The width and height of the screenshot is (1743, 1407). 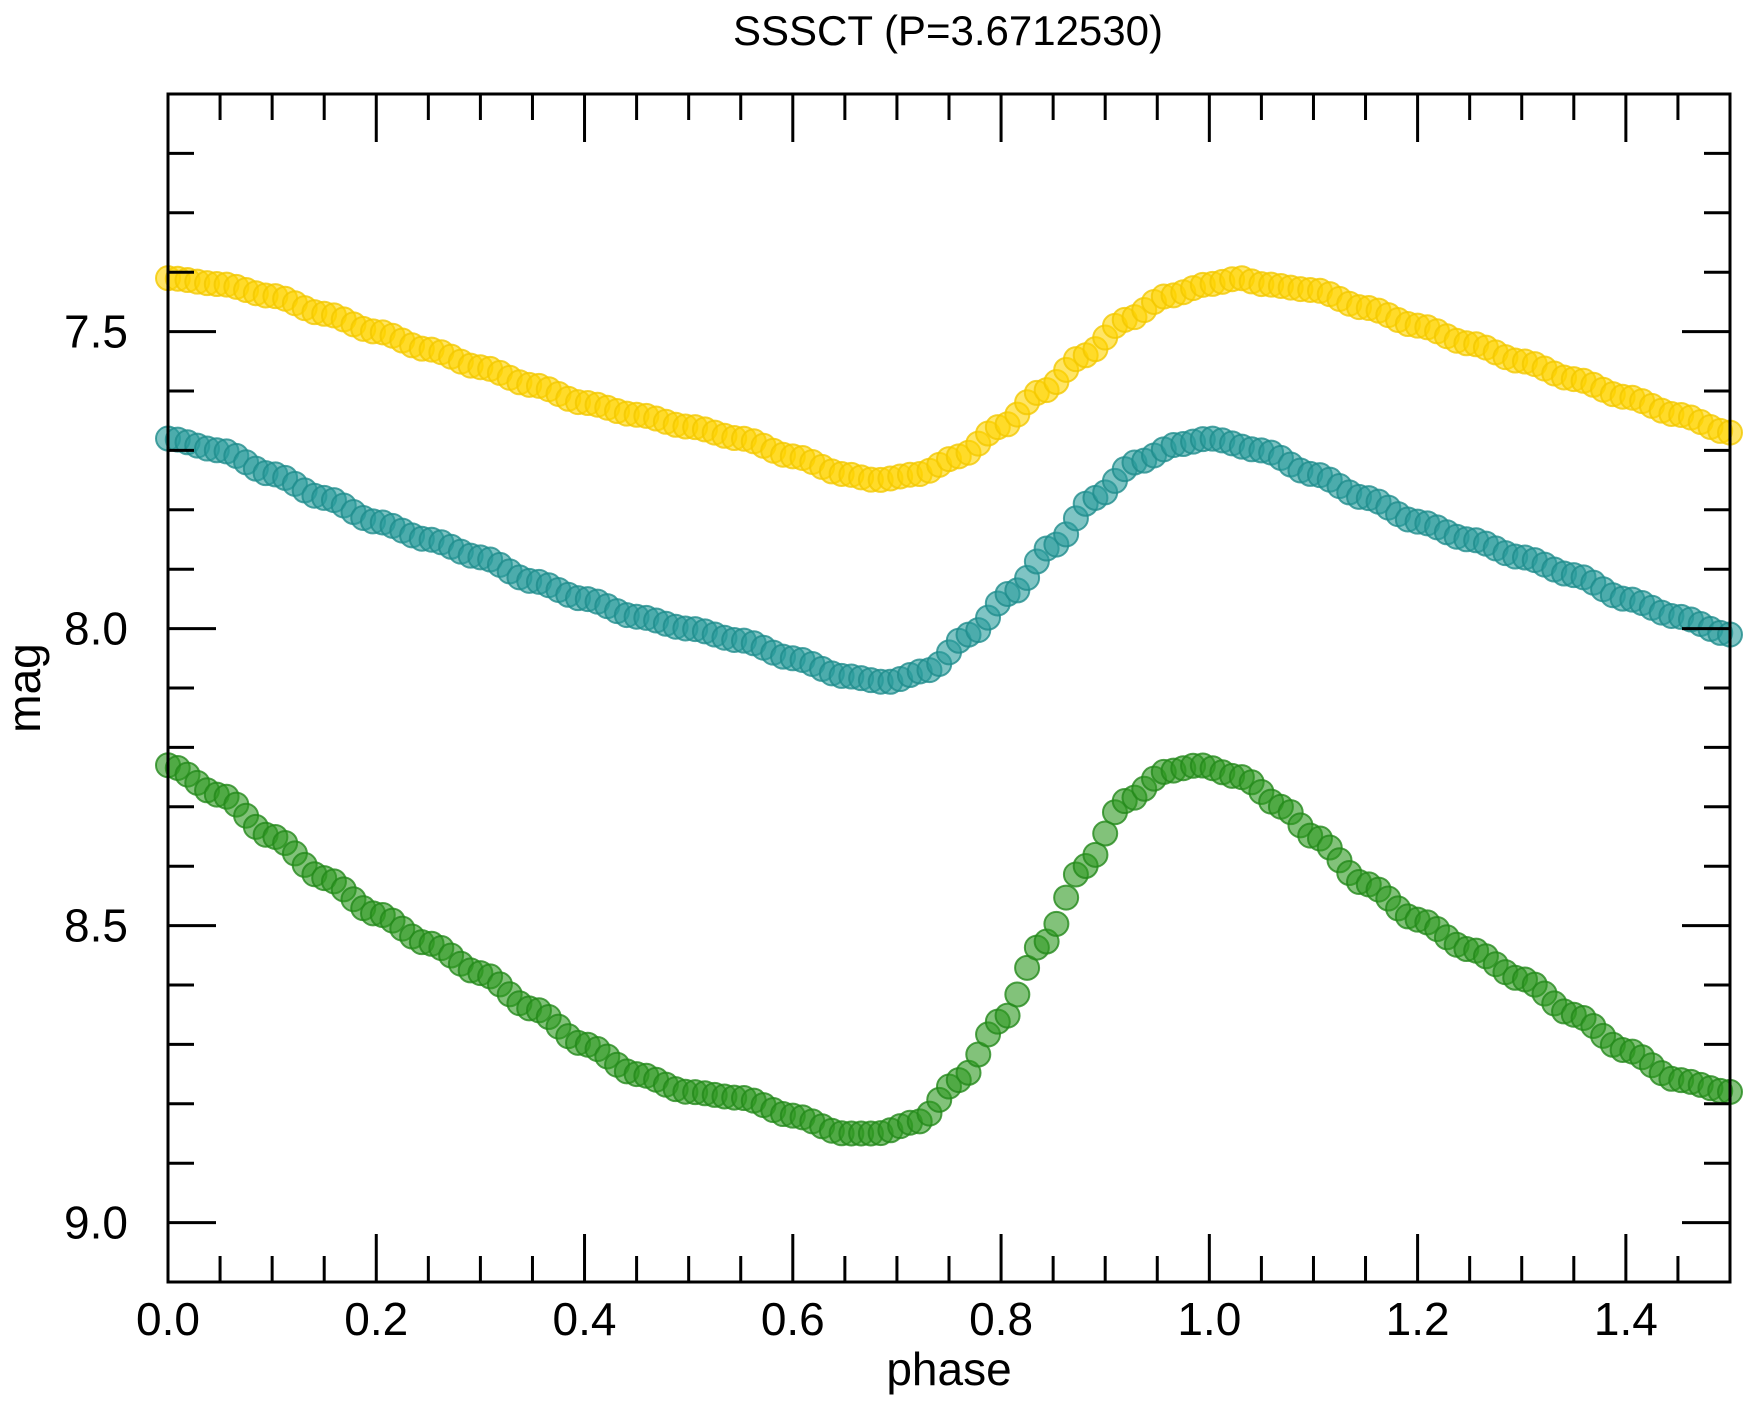 I want to click on x-tick-label: 0.8, so click(x=1001, y=1319).